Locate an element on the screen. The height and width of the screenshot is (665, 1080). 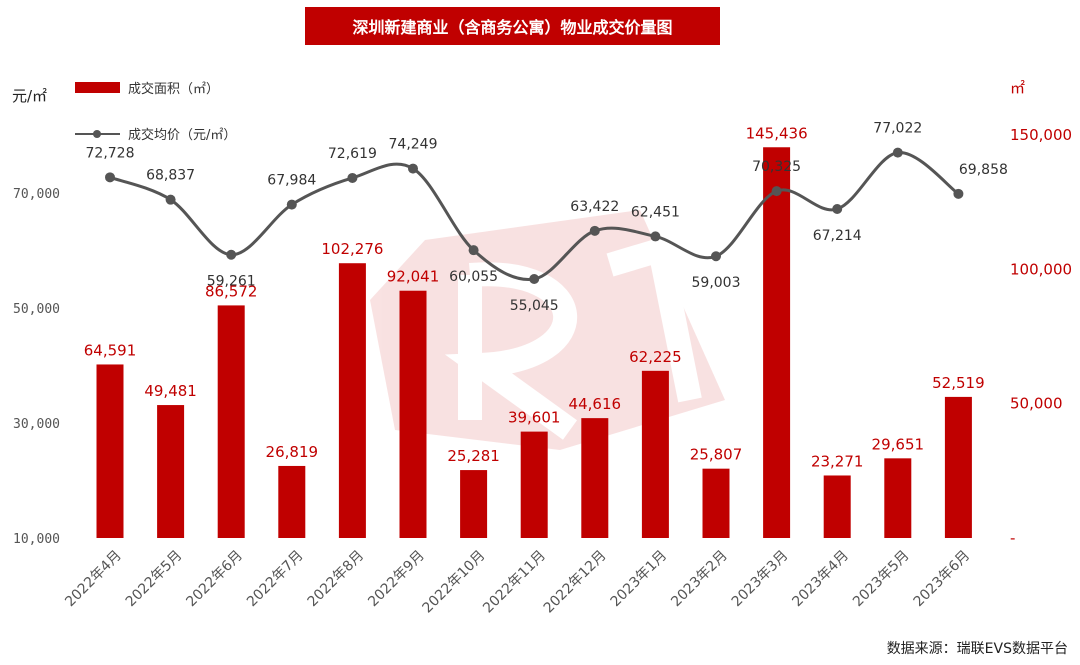
bar-value-label: 44,616 is located at coordinates (595, 404).